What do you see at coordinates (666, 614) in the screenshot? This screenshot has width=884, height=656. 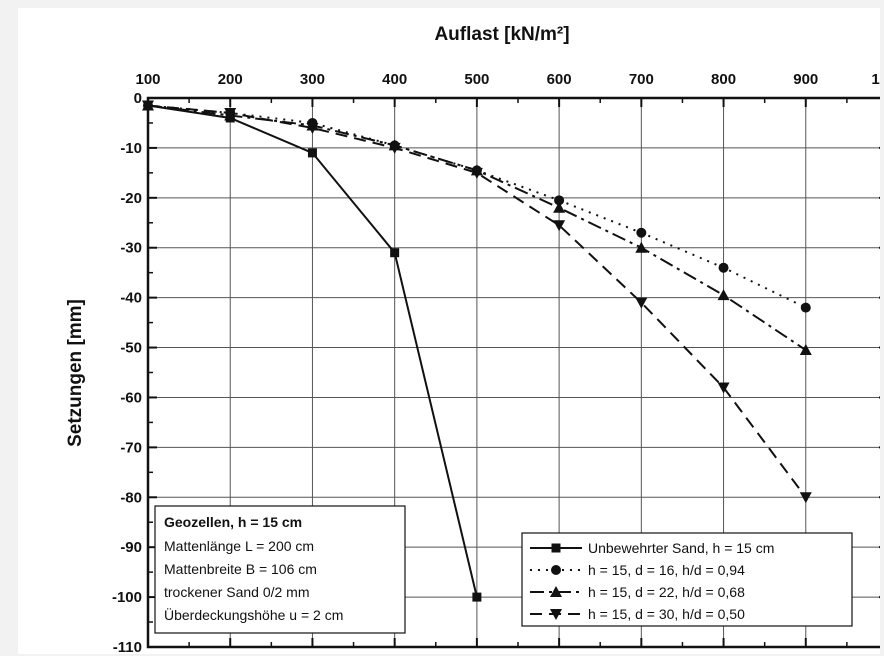 I see `legend-label: h = 15, d = 30, h/d = 0,50` at bounding box center [666, 614].